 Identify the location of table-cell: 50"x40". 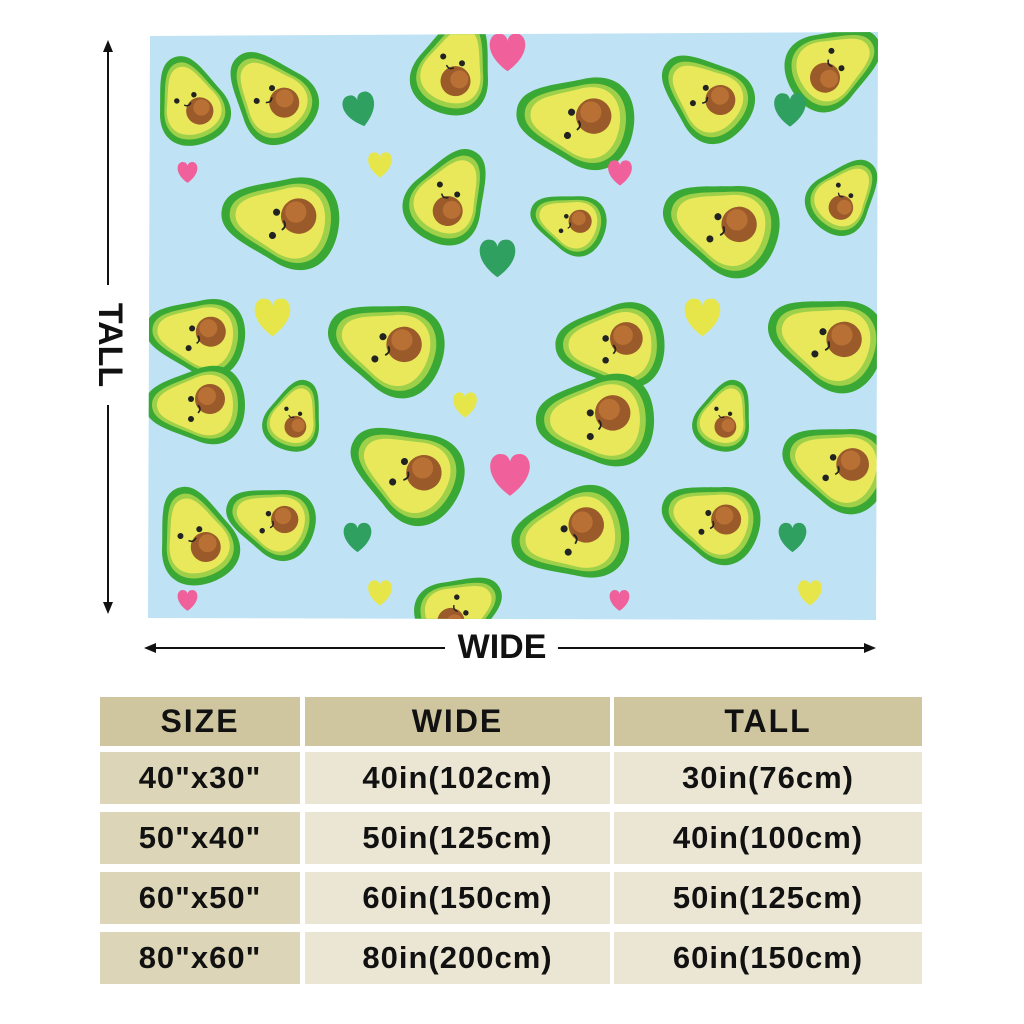
(200, 838).